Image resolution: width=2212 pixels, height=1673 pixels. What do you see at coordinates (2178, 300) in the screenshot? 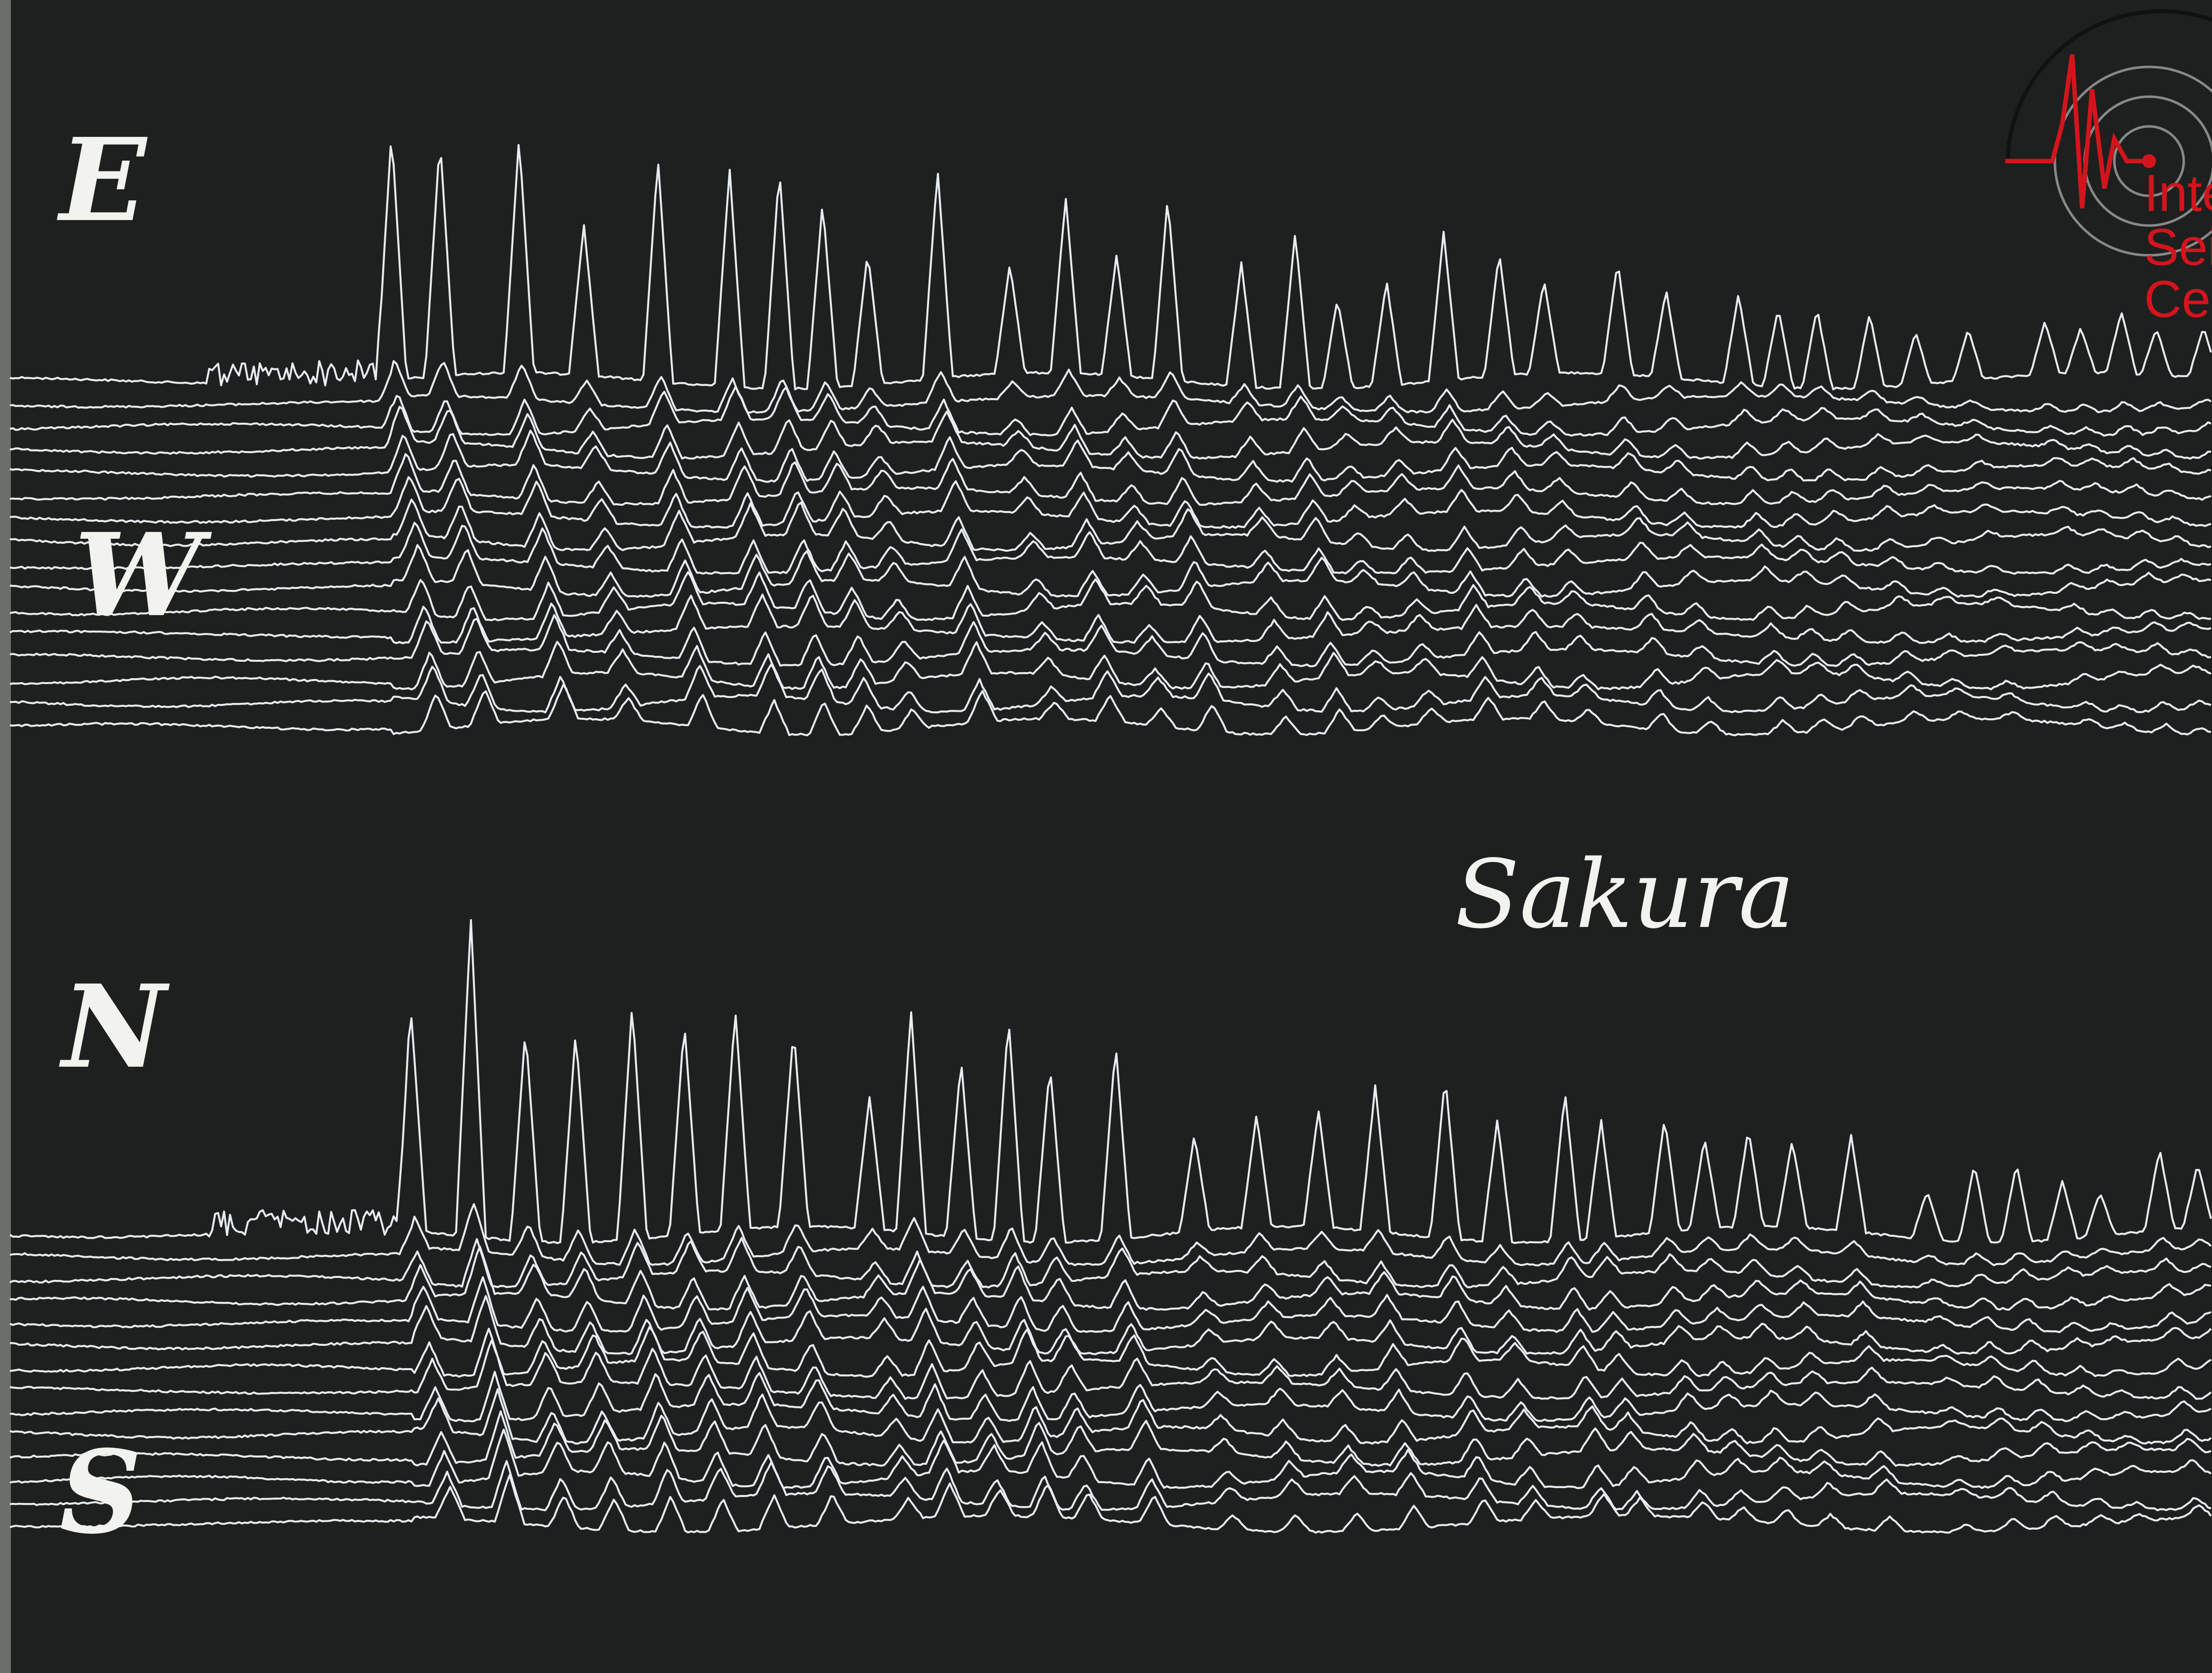
I see `logo-text: Cen` at bounding box center [2178, 300].